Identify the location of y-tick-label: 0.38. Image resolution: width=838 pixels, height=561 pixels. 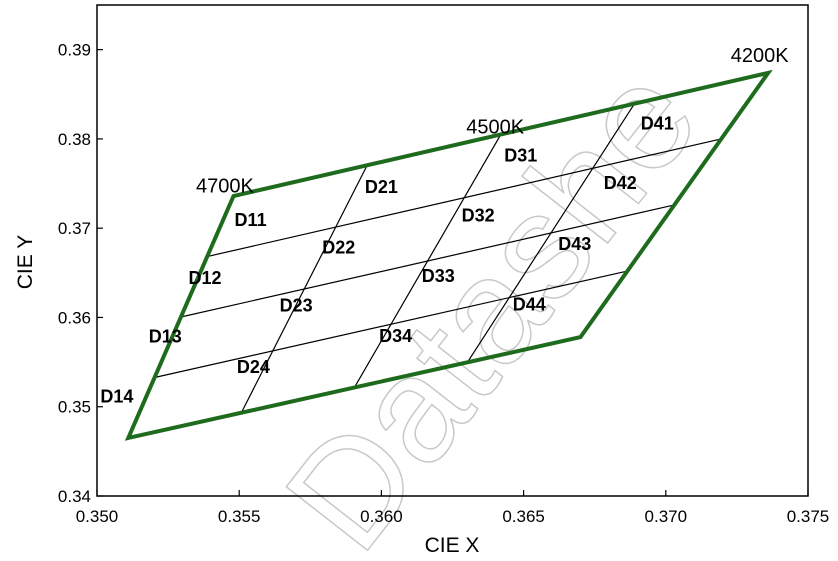
(74, 139).